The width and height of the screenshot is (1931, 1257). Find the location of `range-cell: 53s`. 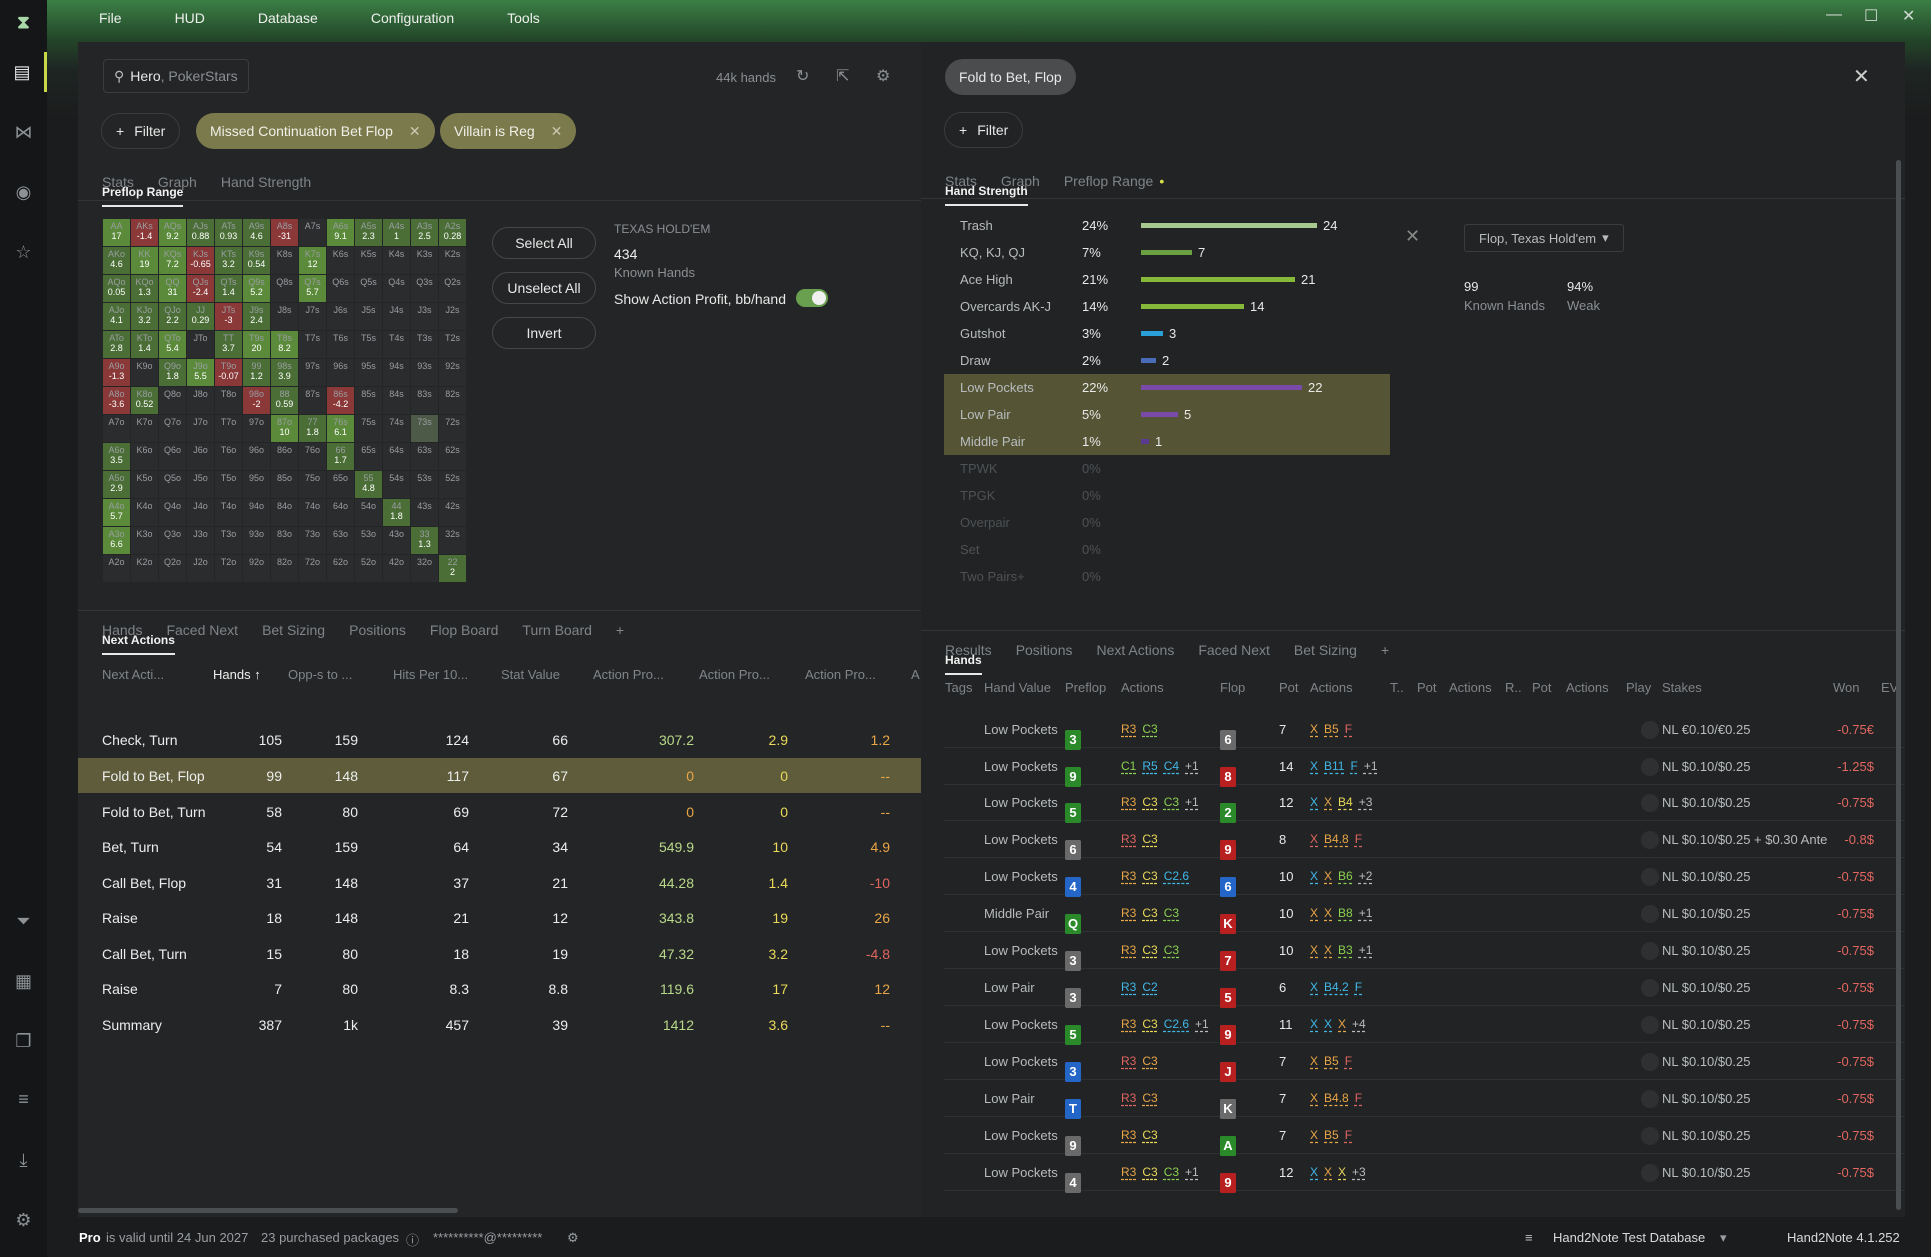

range-cell: 53s is located at coordinates (425, 485).